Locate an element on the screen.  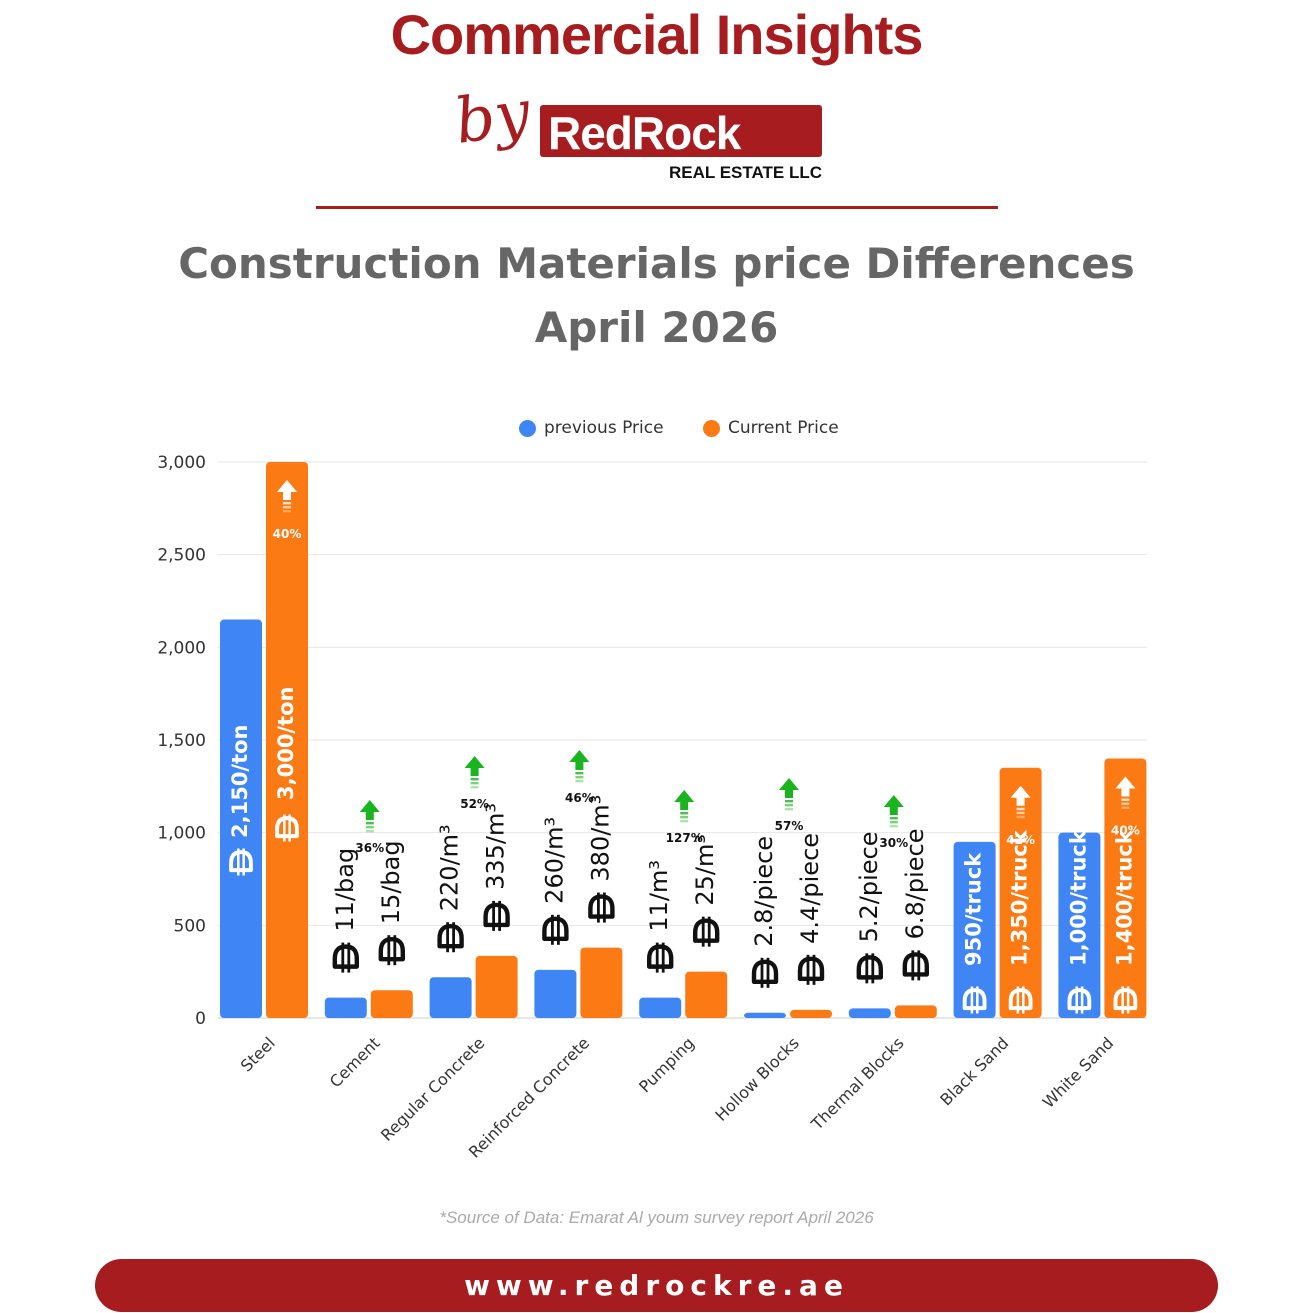
change-percent-label: 30% is located at coordinates (893, 843).